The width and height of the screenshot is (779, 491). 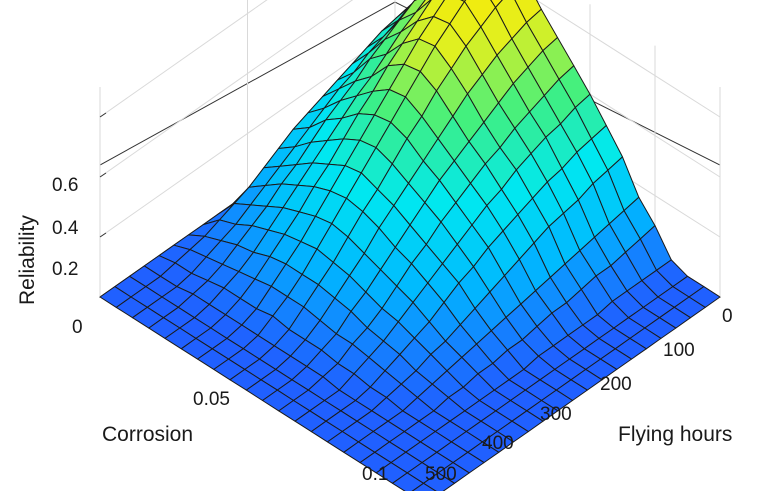 I want to click on y-tick-label: 0, so click(x=727, y=316).